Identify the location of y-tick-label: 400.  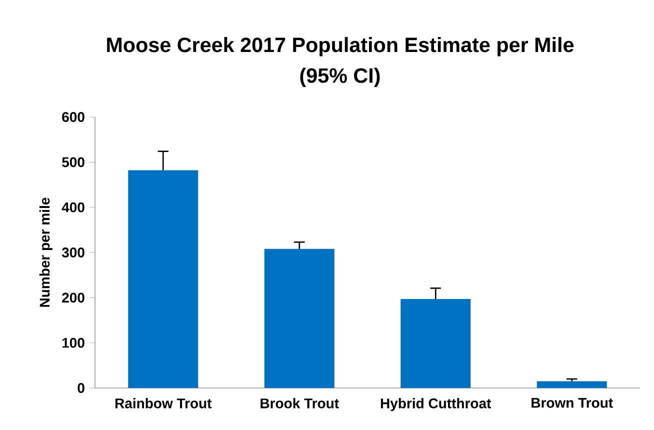
(73, 207).